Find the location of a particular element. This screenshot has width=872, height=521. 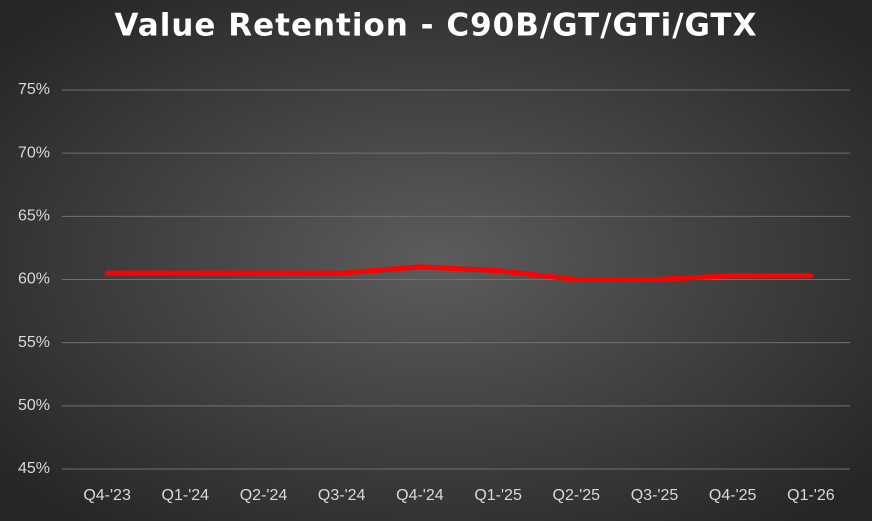

y-tick-label: 60% is located at coordinates (34, 279).